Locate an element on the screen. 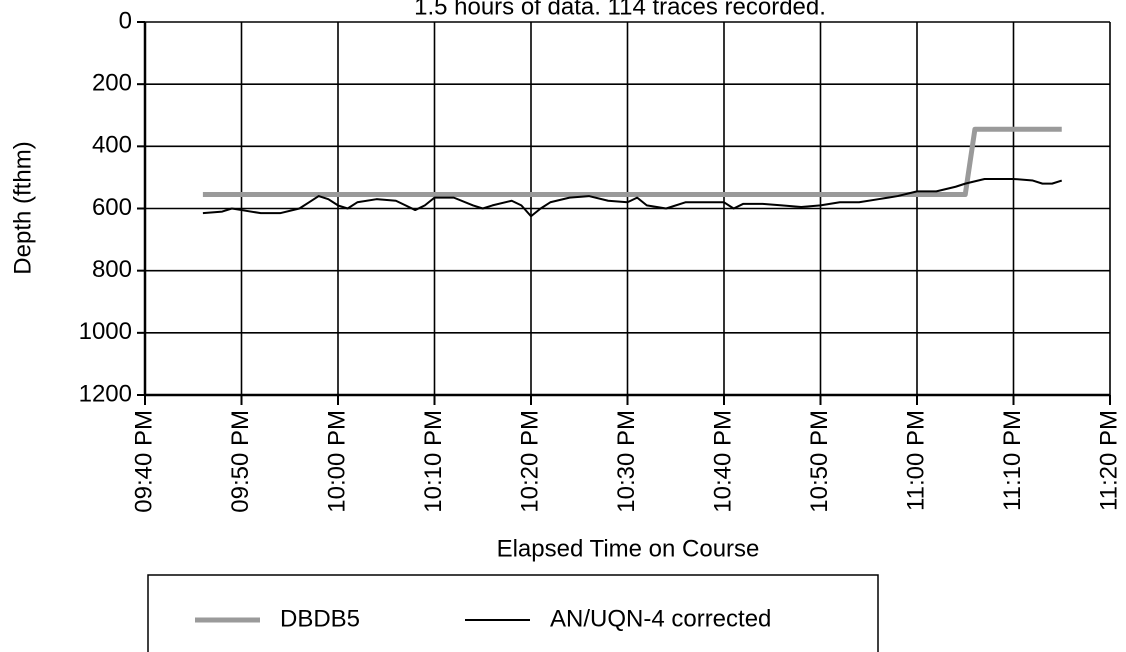 This screenshot has height=652, width=1126. x-tick-label: 10:30 PM is located at coordinates (626, 461).